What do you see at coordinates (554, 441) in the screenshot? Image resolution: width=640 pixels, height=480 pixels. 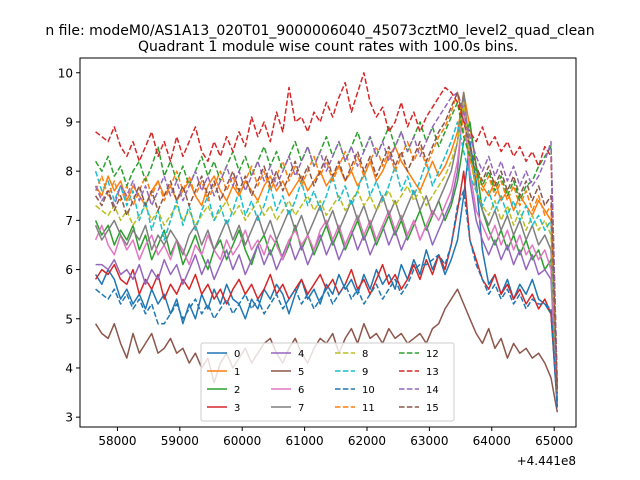 I see `x-tick-label: 65000` at bounding box center [554, 441].